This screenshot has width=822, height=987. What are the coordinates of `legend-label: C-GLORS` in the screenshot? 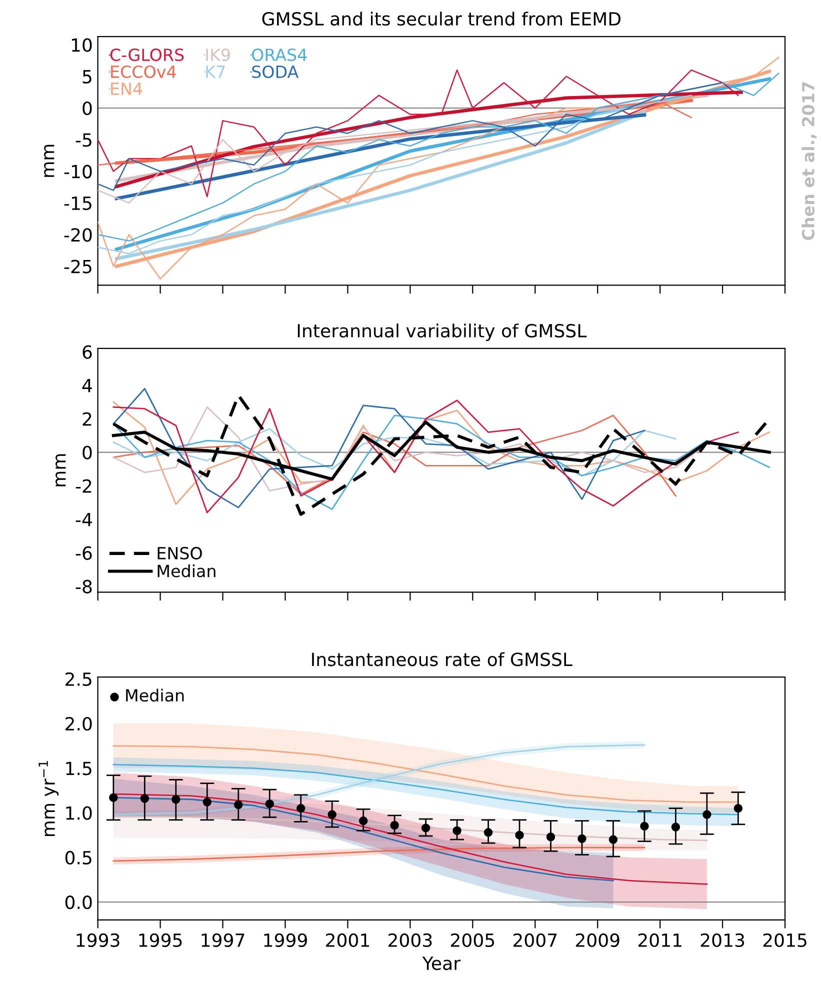 It's located at (147, 55).